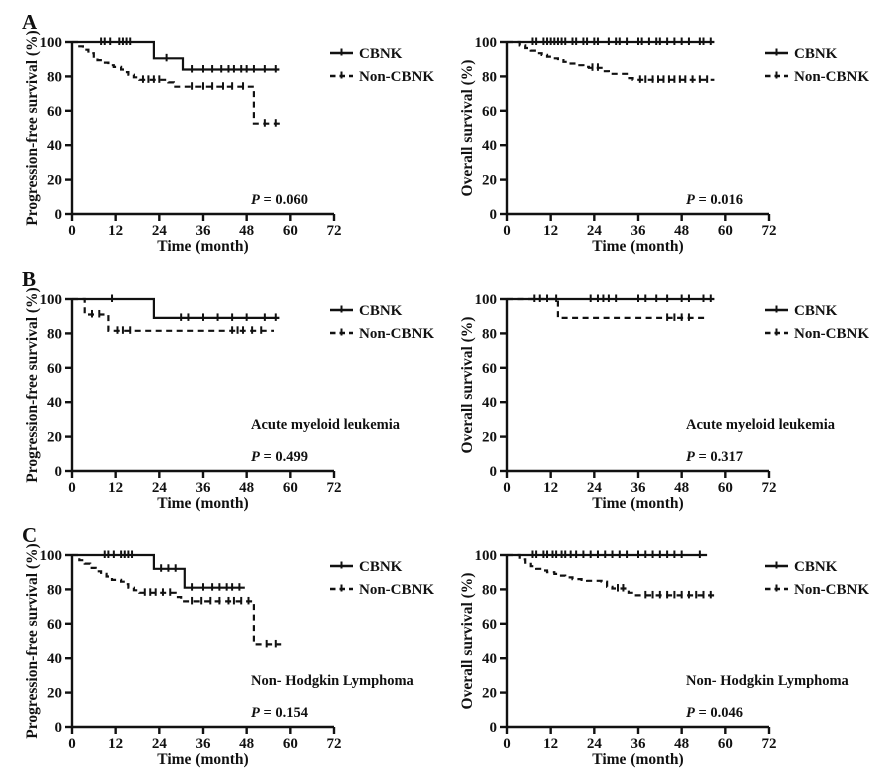 Image resolution: width=870 pixels, height=770 pixels. What do you see at coordinates (279, 200) in the screenshot?
I see `p-value: P = 0.060` at bounding box center [279, 200].